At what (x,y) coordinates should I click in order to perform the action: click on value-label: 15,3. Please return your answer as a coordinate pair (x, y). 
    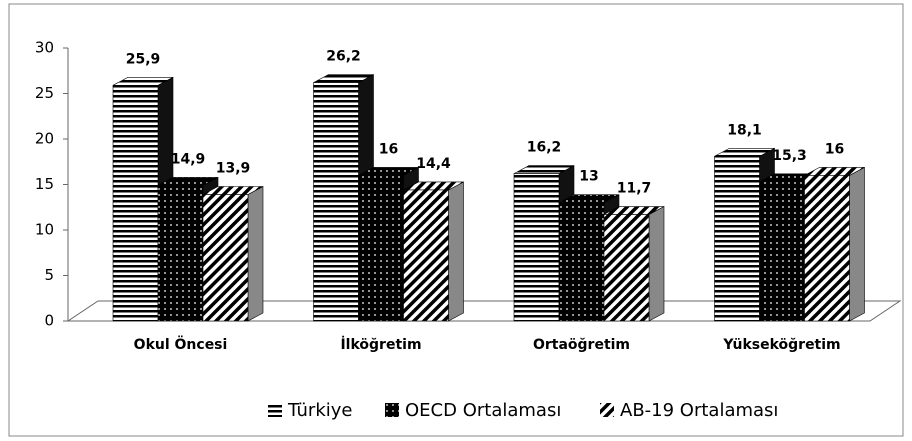
    Looking at the image, I should click on (789, 156).